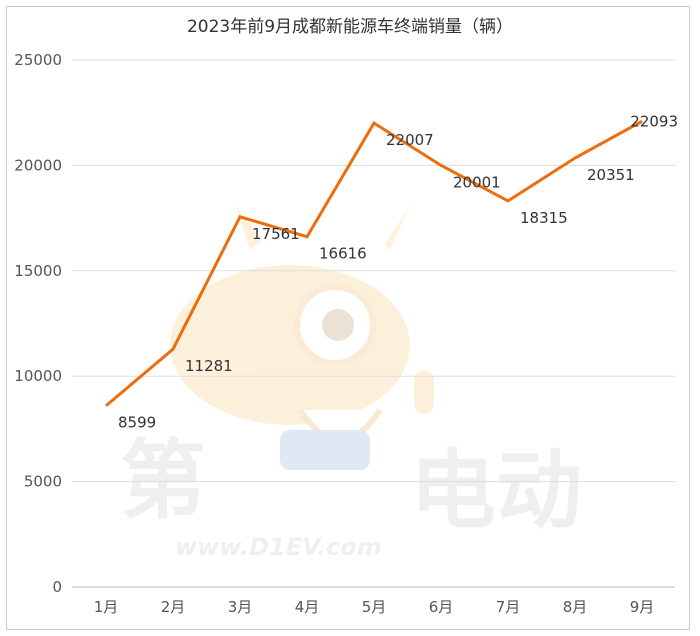  Describe the element at coordinates (240, 607) in the screenshot. I see `x-tick-label: 3月` at that location.